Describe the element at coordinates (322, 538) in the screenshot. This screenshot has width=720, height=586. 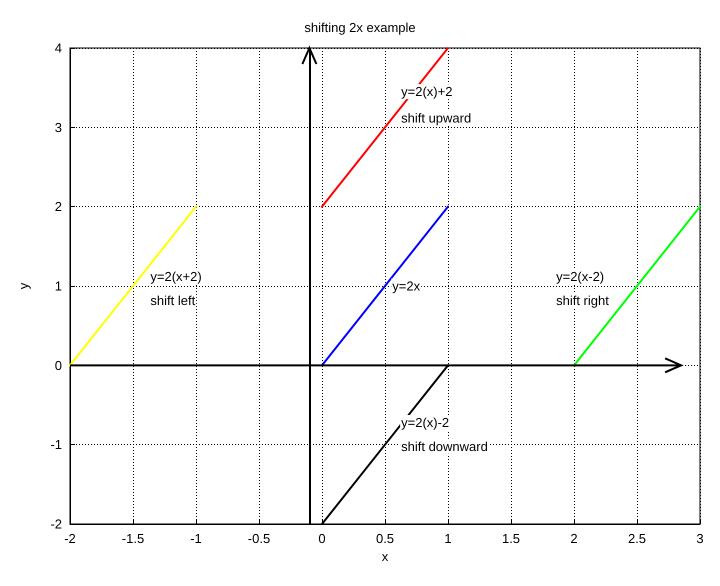
I see `x-tick-label: 0` at that location.